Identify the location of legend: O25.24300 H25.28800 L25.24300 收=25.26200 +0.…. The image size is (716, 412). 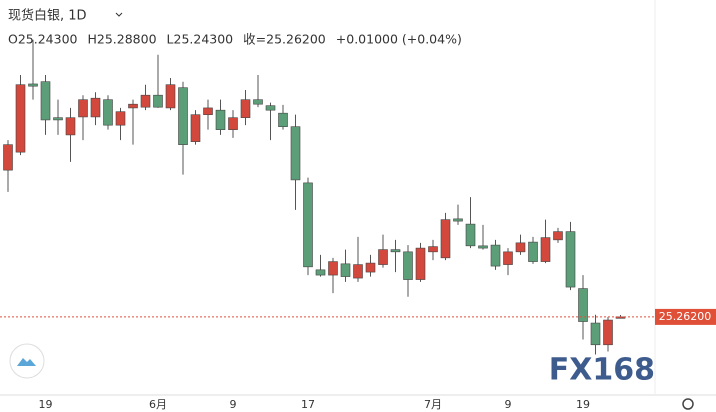
(235, 39).